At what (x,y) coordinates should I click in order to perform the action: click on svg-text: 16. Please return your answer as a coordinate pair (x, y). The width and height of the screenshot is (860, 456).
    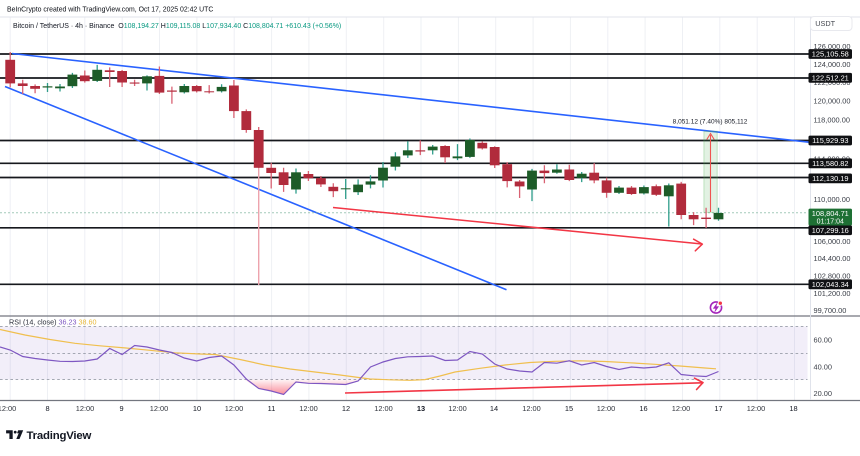
    Looking at the image, I should click on (643, 408).